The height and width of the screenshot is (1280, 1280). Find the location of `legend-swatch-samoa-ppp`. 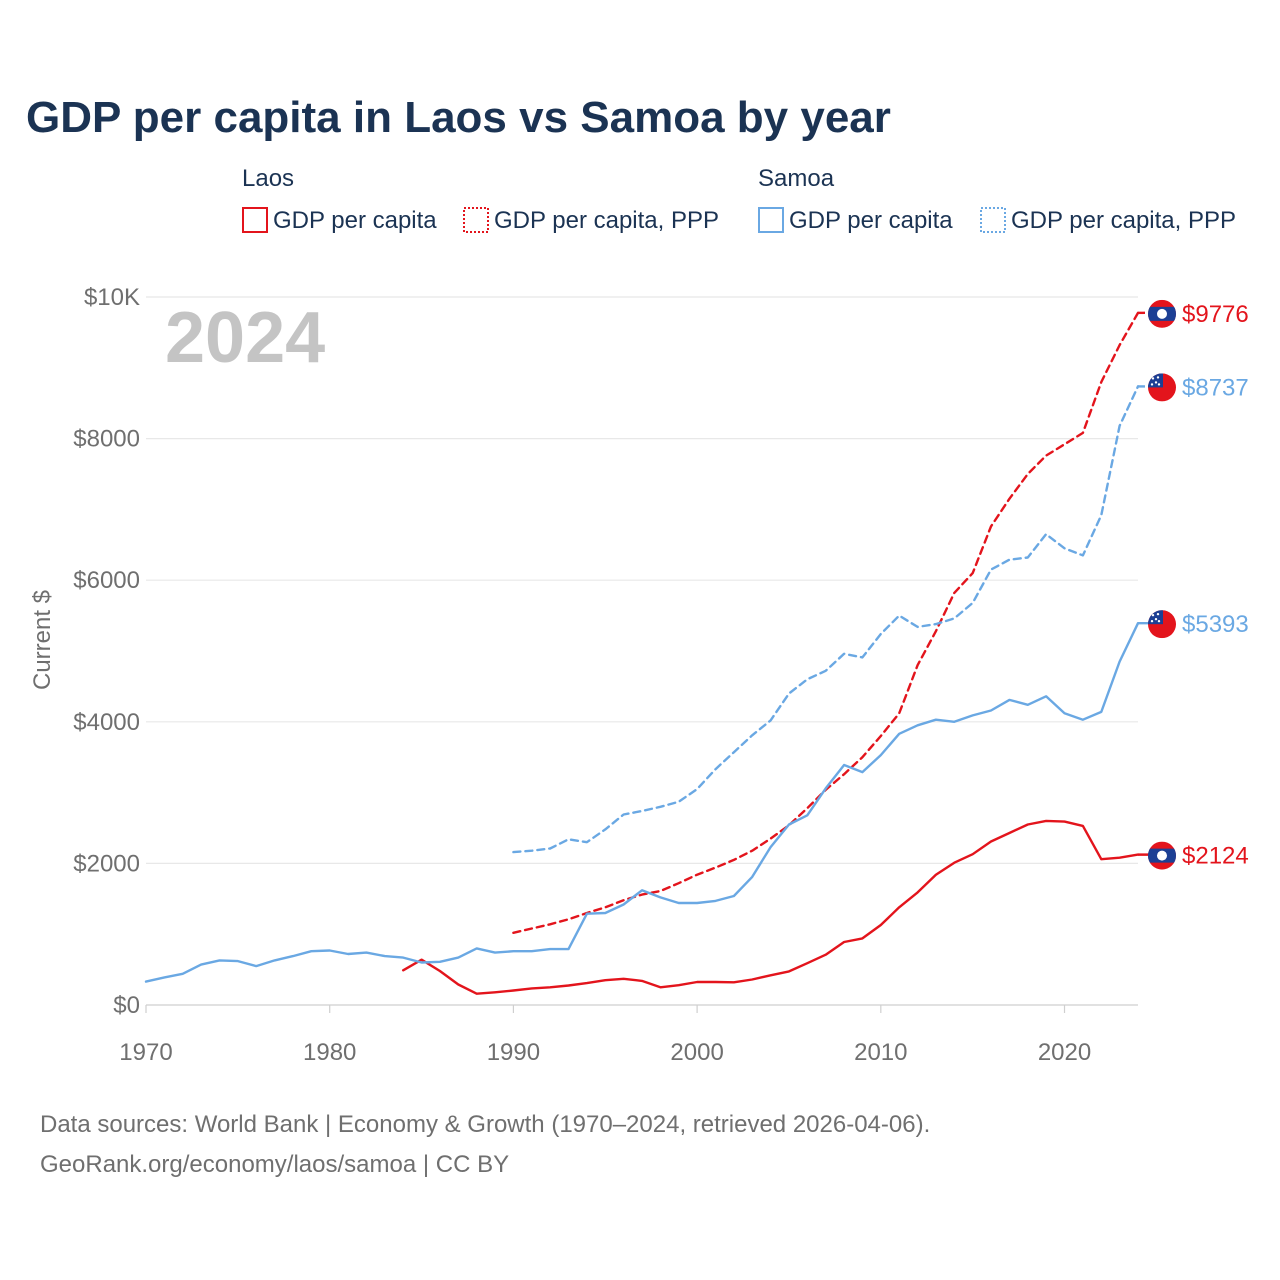

legend-swatch-samoa-ppp is located at coordinates (993, 220).